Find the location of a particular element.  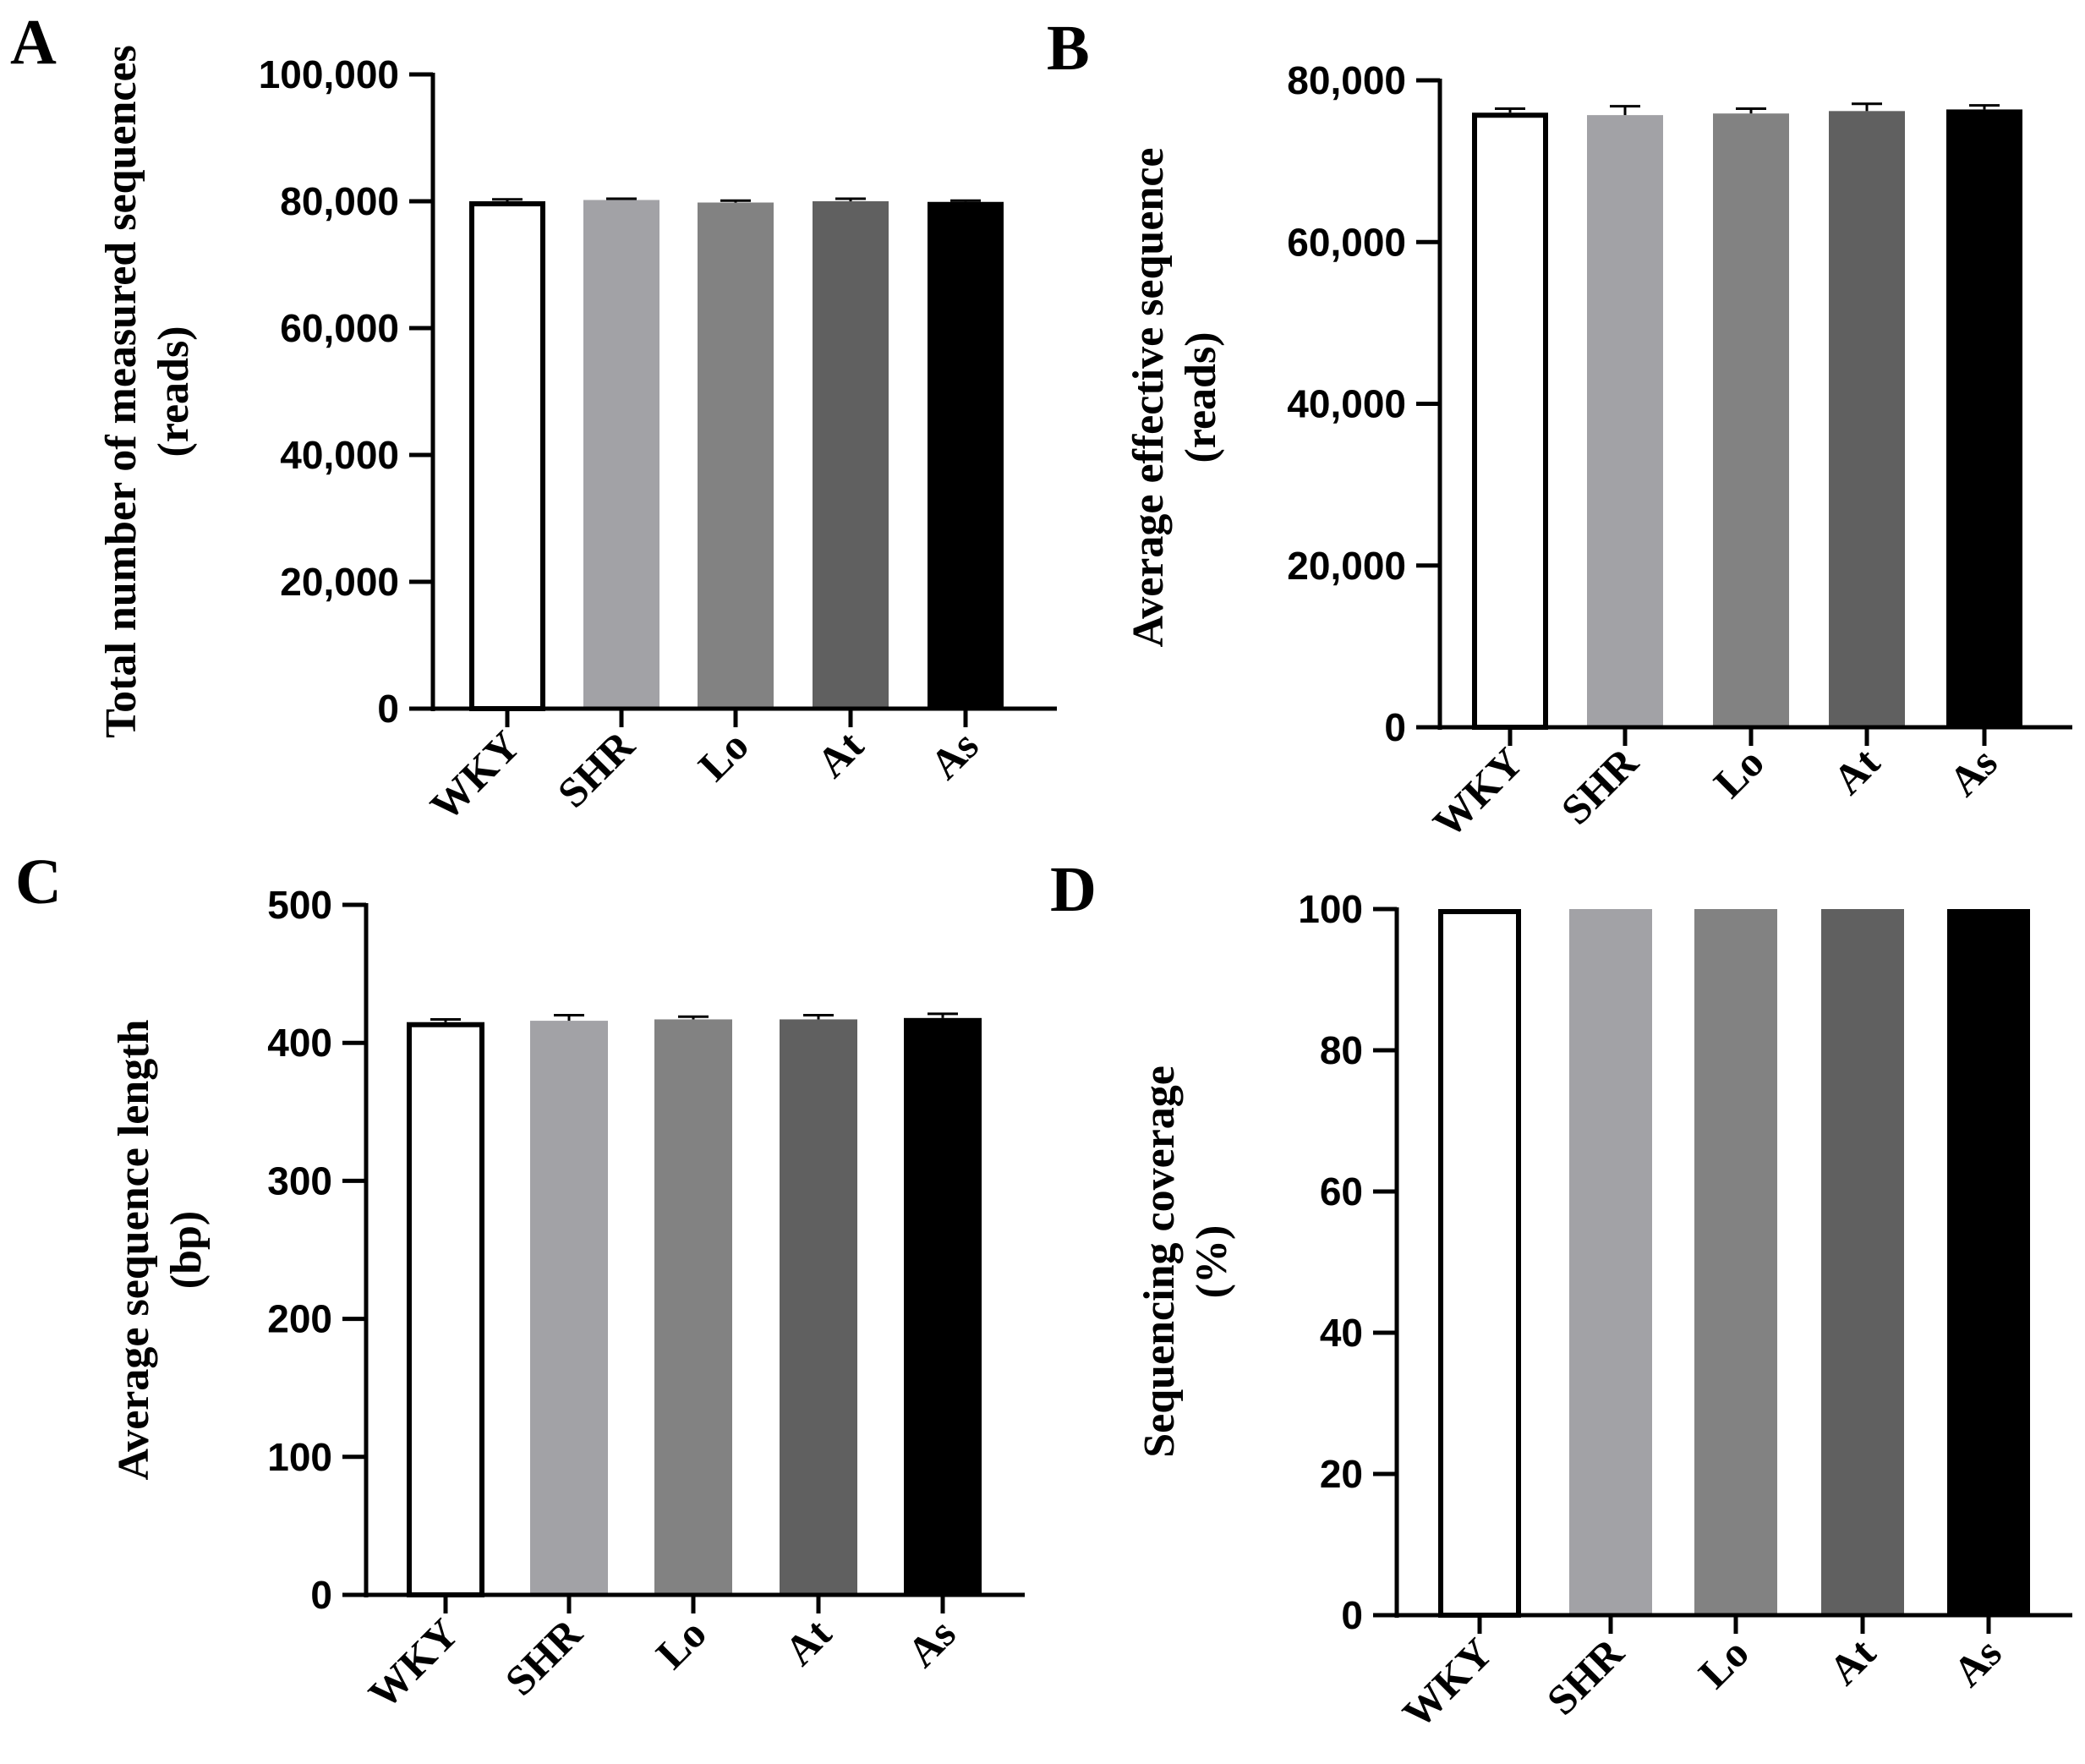

panel-letter-c: C is located at coordinates (38, 882).